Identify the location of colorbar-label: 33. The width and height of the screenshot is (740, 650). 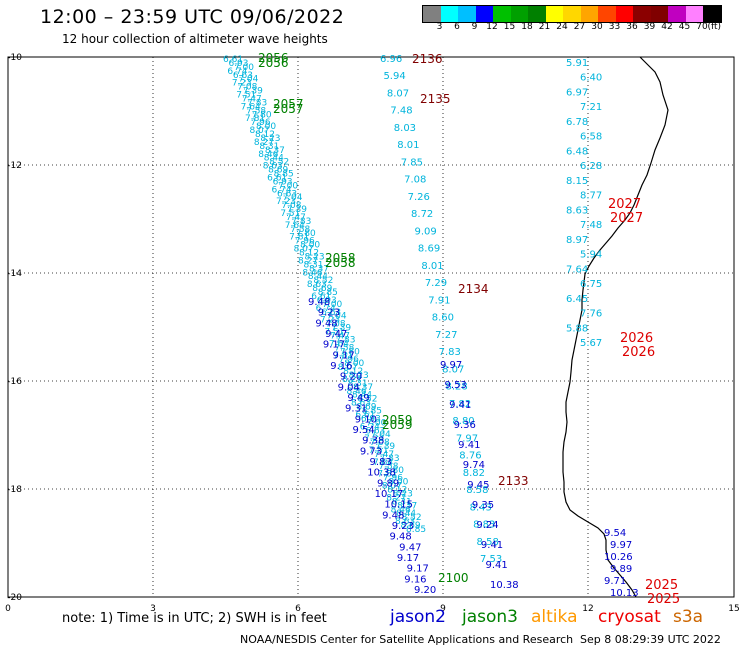
(614, 27).